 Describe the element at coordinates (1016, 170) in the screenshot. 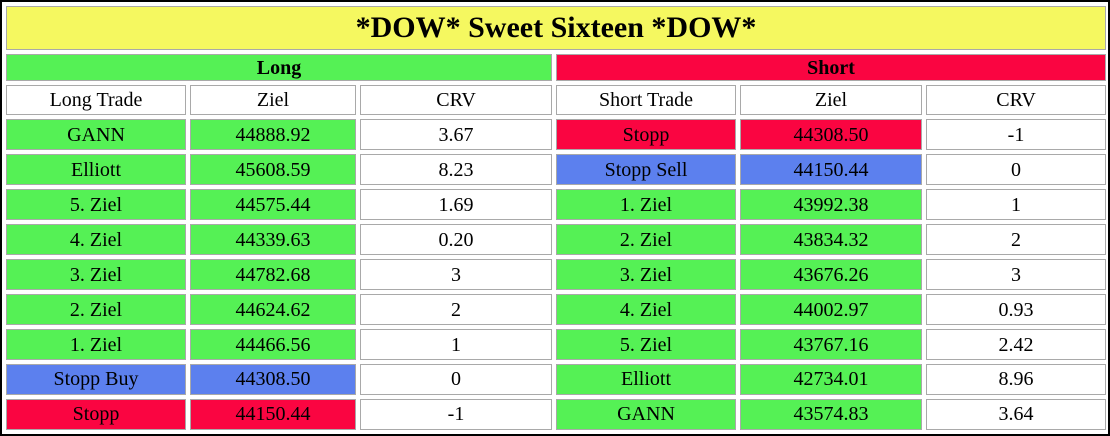

I see `short-crv-cell: 0` at that location.